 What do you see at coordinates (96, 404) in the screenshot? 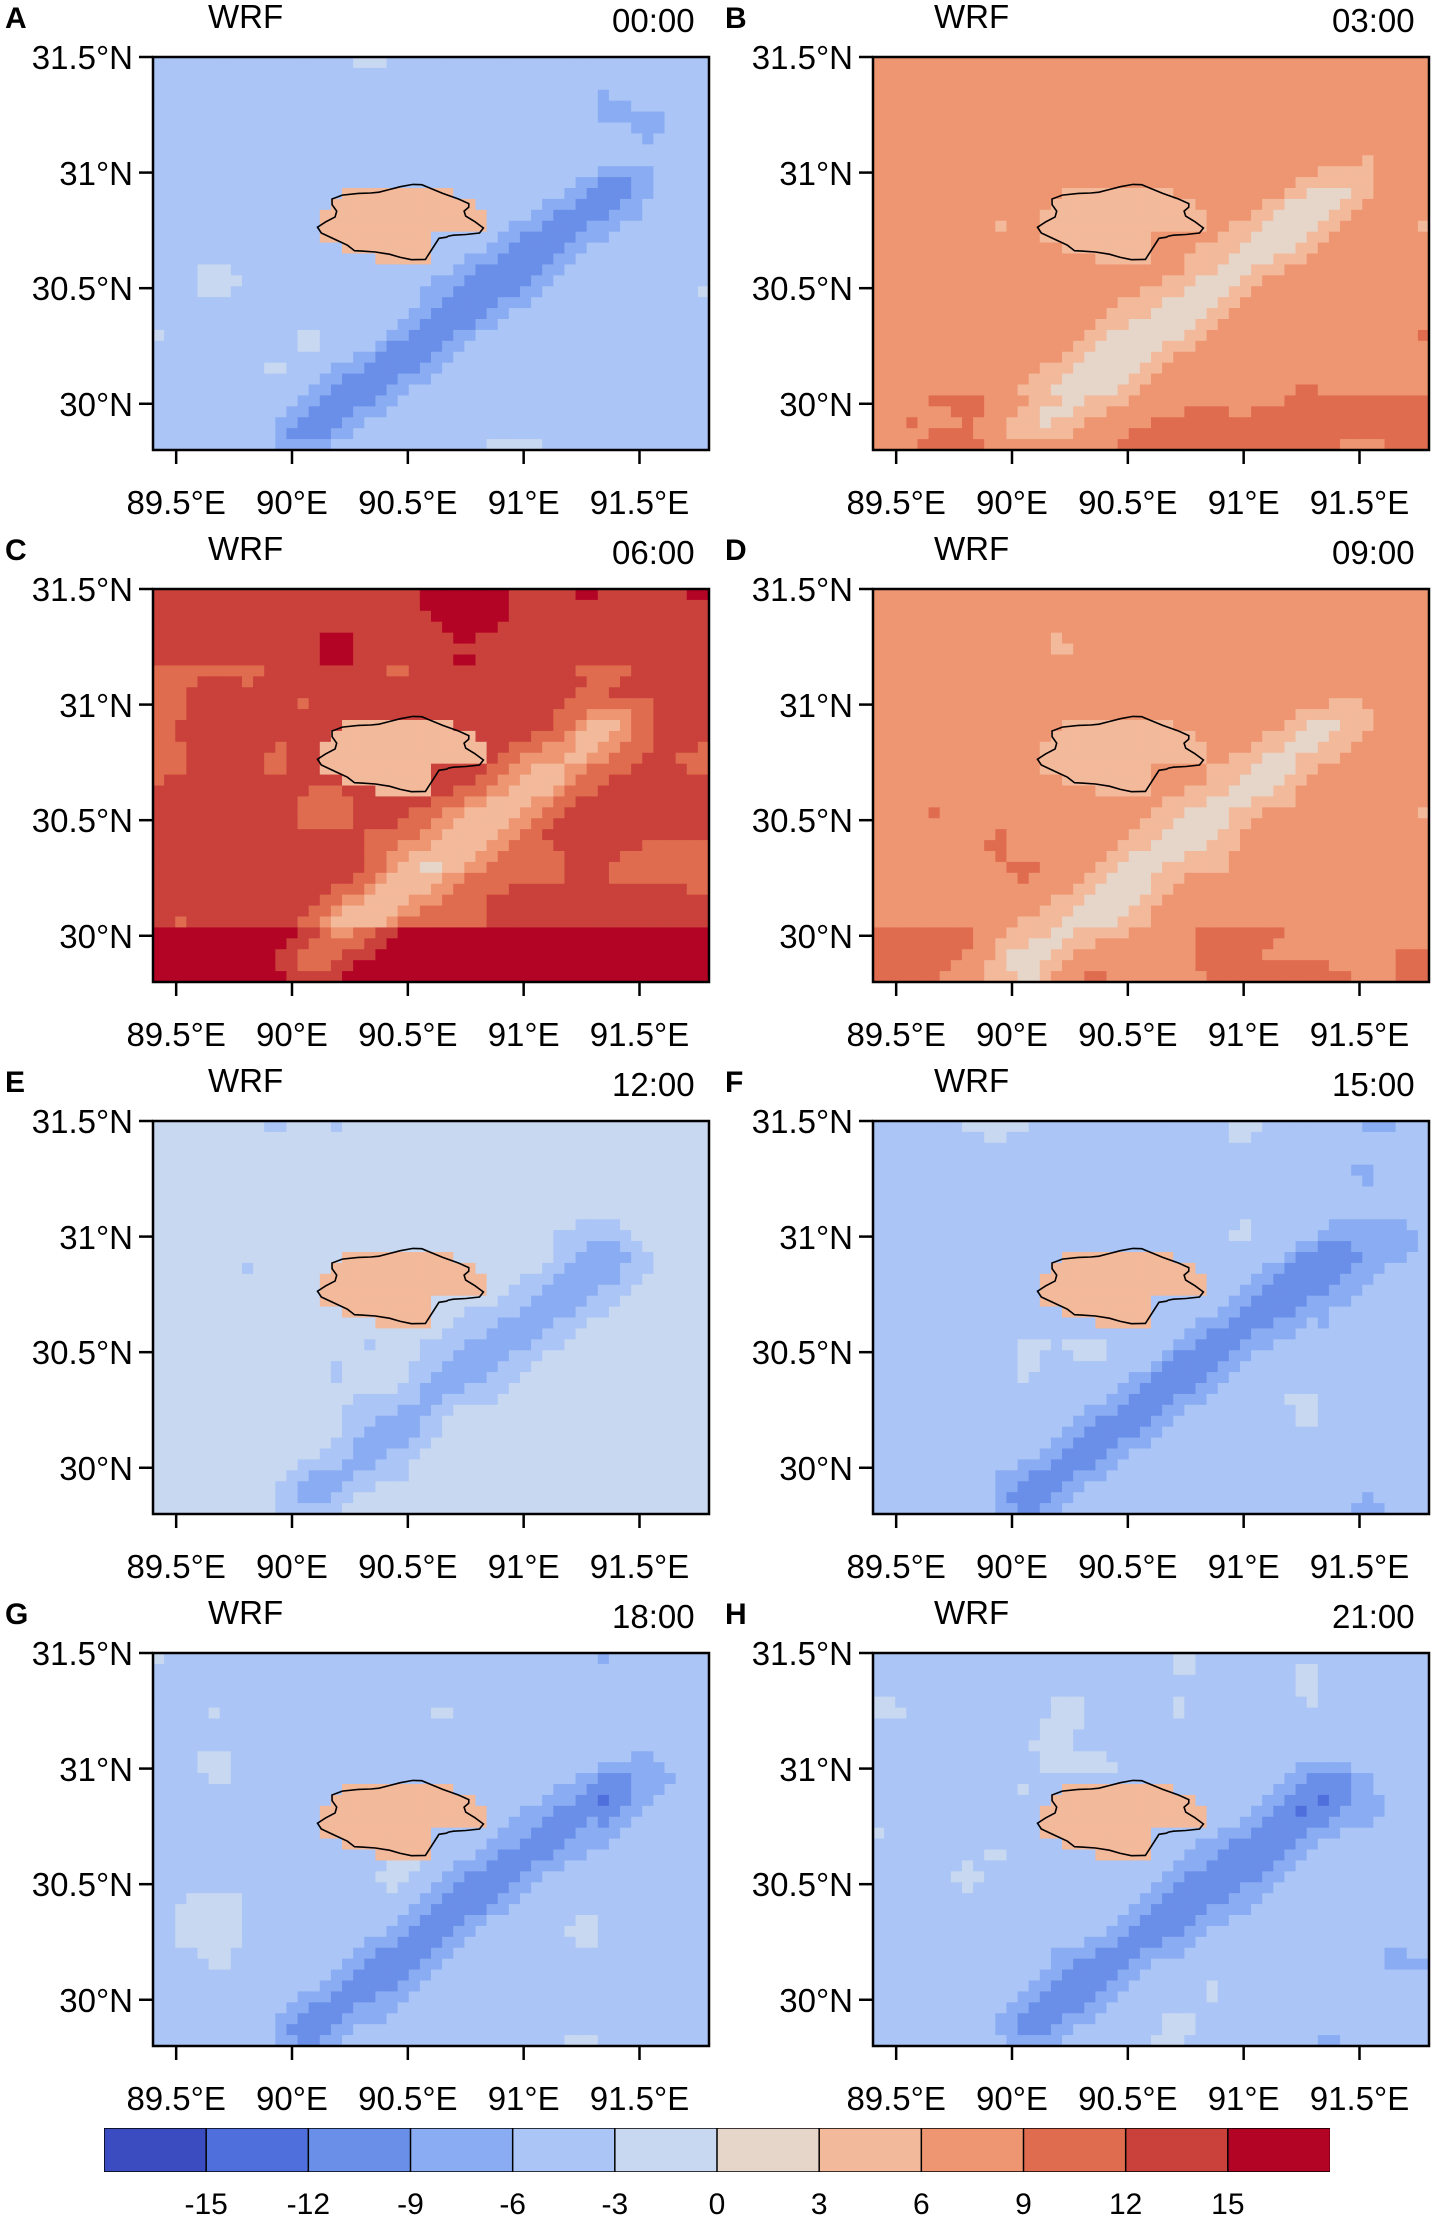
I see `y-tick-label: 30°N` at bounding box center [96, 404].